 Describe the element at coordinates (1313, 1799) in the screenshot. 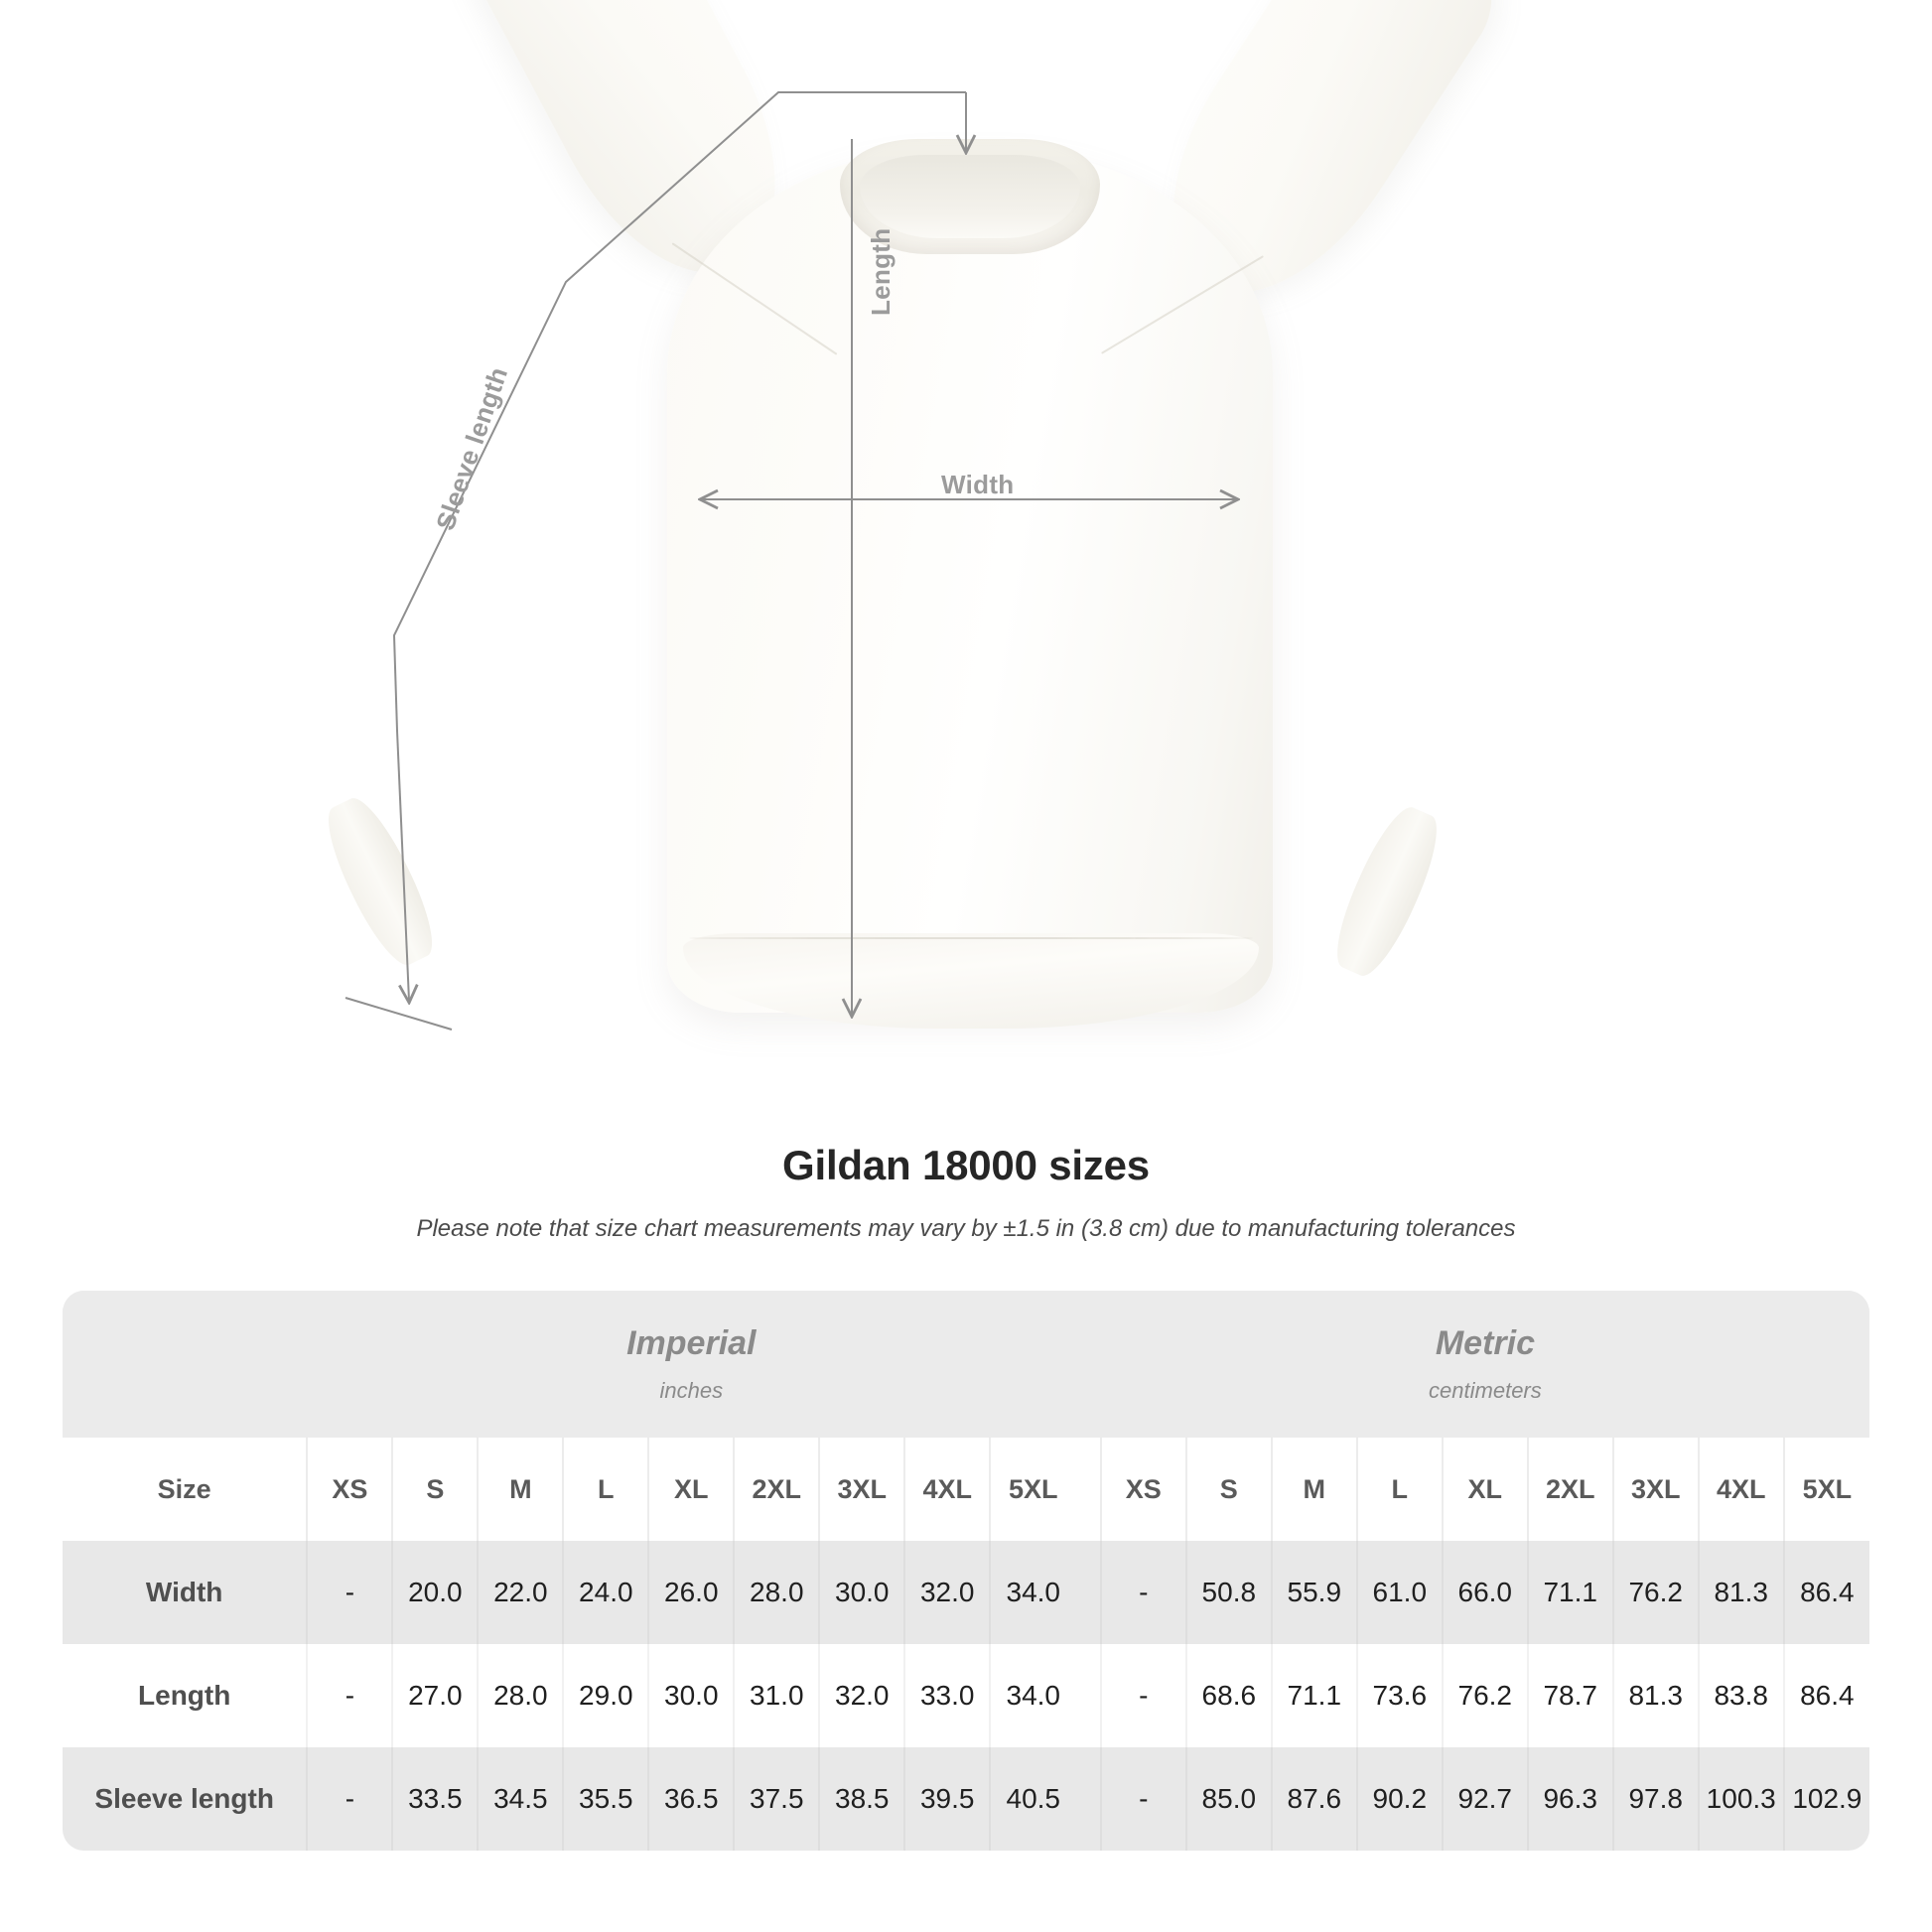

I see `cell-metric-sleeve-length-m: 87.6` at that location.